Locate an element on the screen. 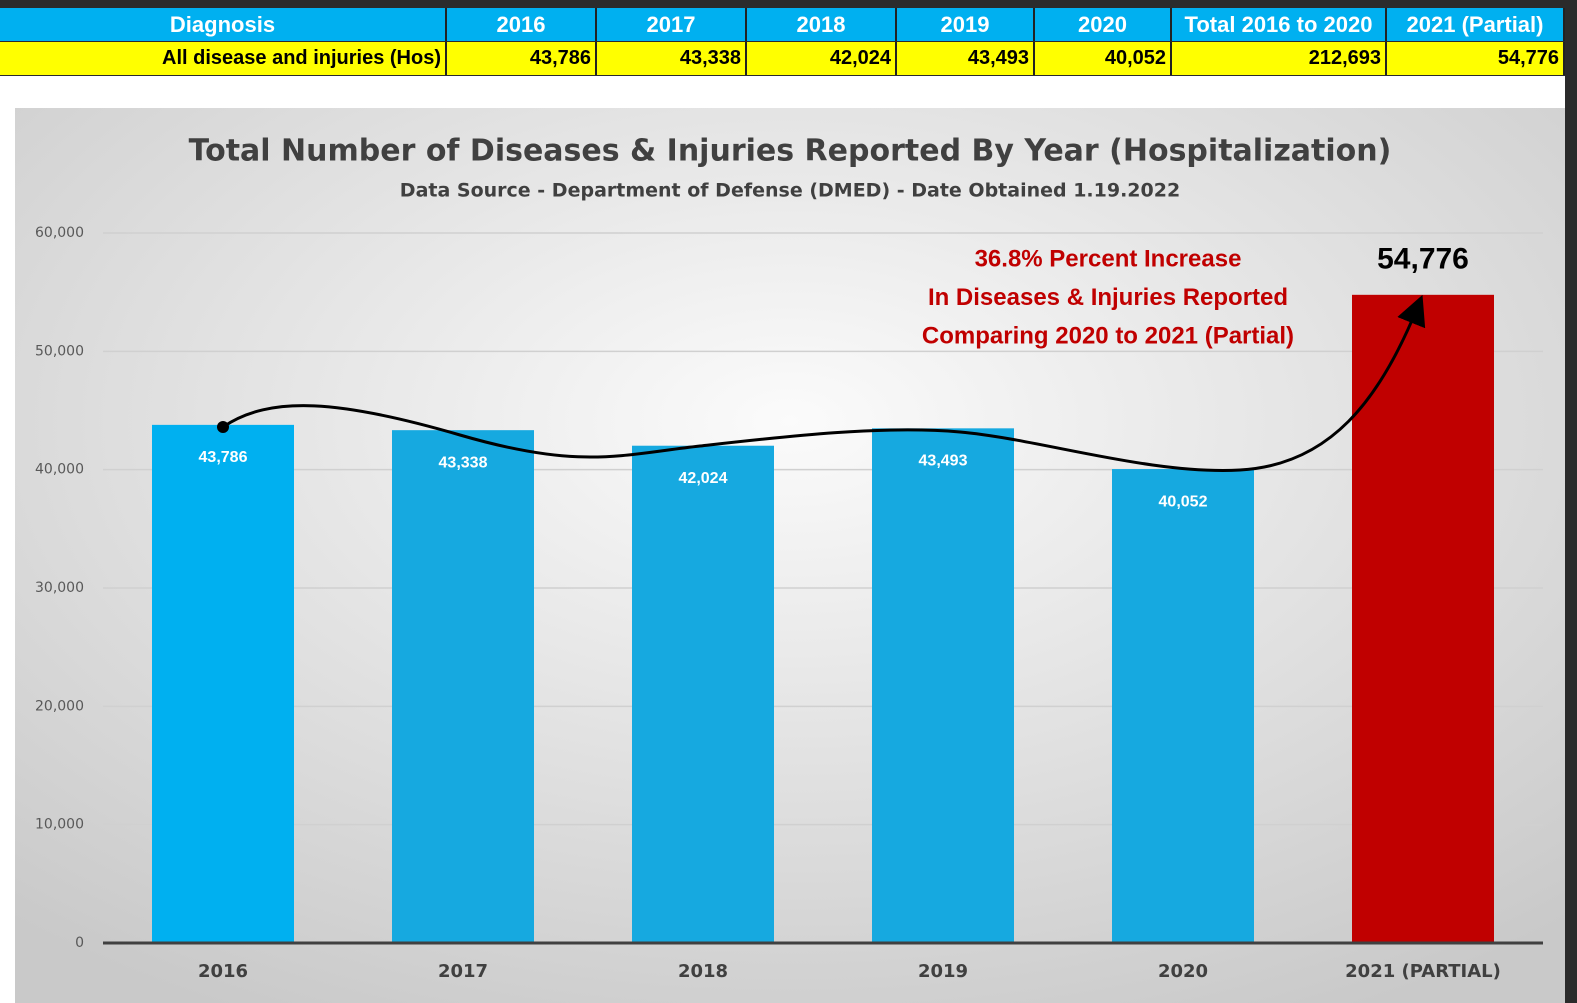 The width and height of the screenshot is (1577, 1003). value-label: 42,024 is located at coordinates (703, 478).